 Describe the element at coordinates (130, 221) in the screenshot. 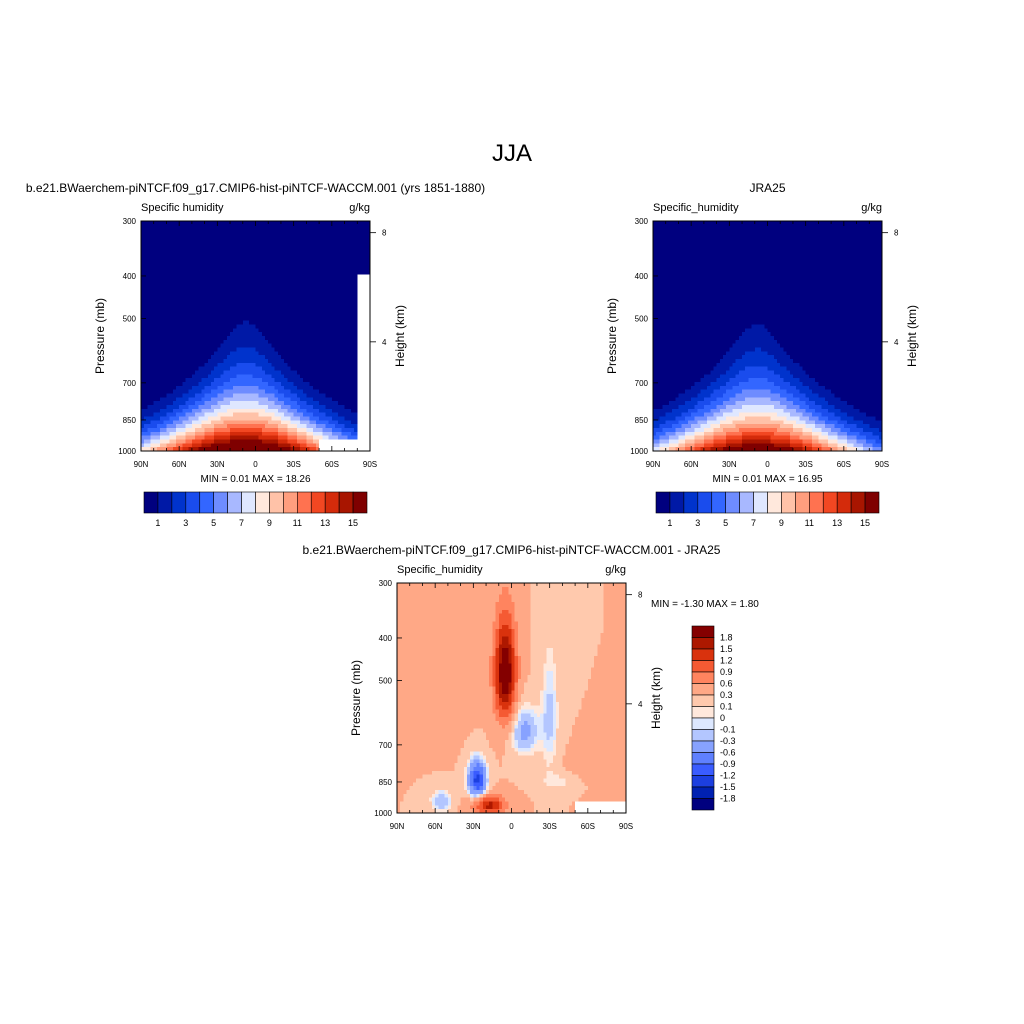

I see `y-tick-label: 300` at that location.